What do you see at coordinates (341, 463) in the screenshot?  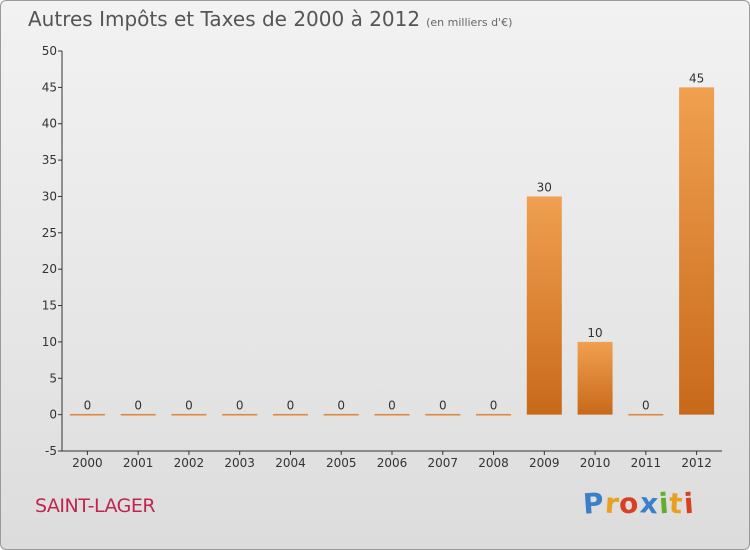 I see `x-tick-label: 2005` at bounding box center [341, 463].